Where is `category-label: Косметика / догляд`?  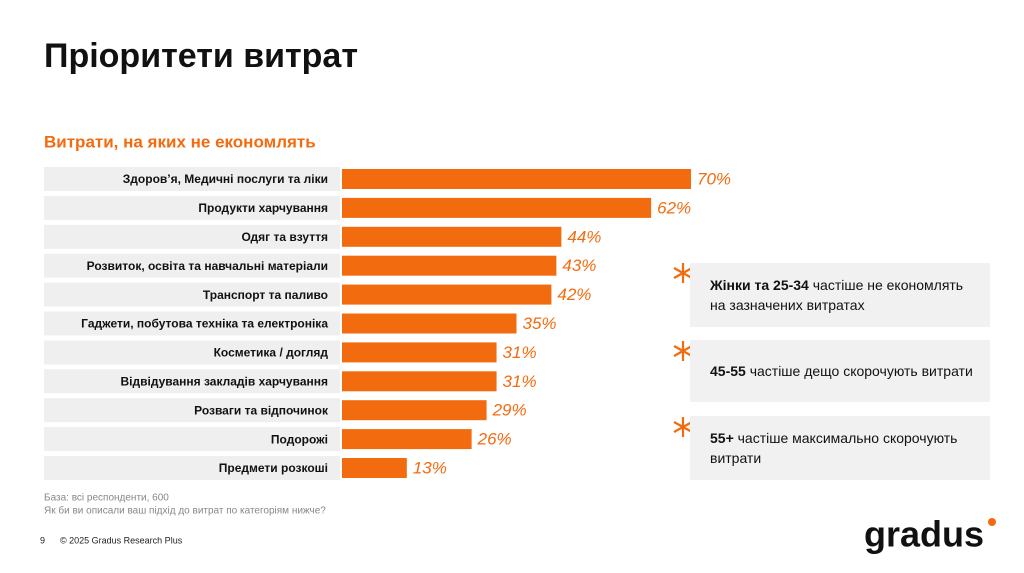
category-label: Косметика / догляд is located at coordinates (271, 353).